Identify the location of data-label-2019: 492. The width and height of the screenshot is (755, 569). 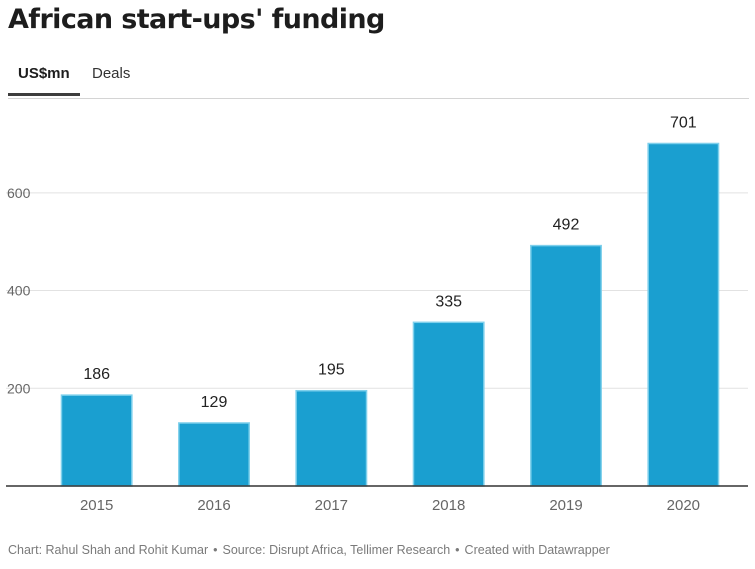
(566, 225).